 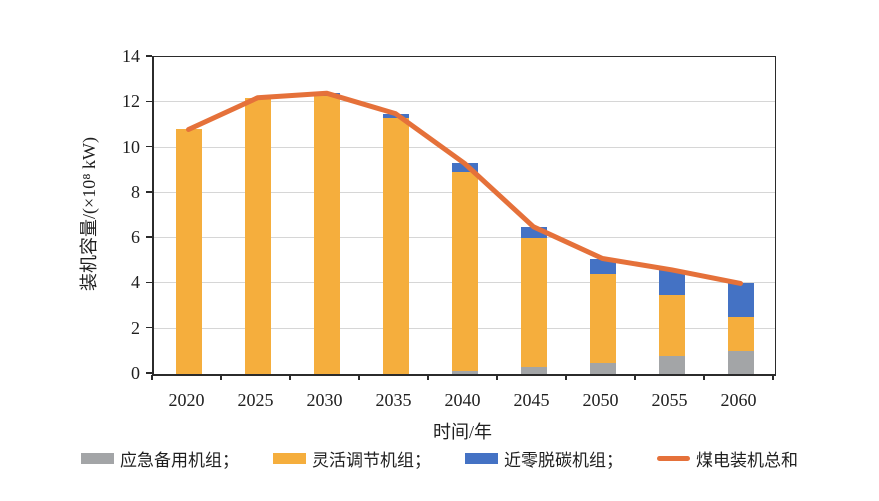 What do you see at coordinates (324, 400) in the screenshot?
I see `x-tick-label-2030: 2030` at bounding box center [324, 400].